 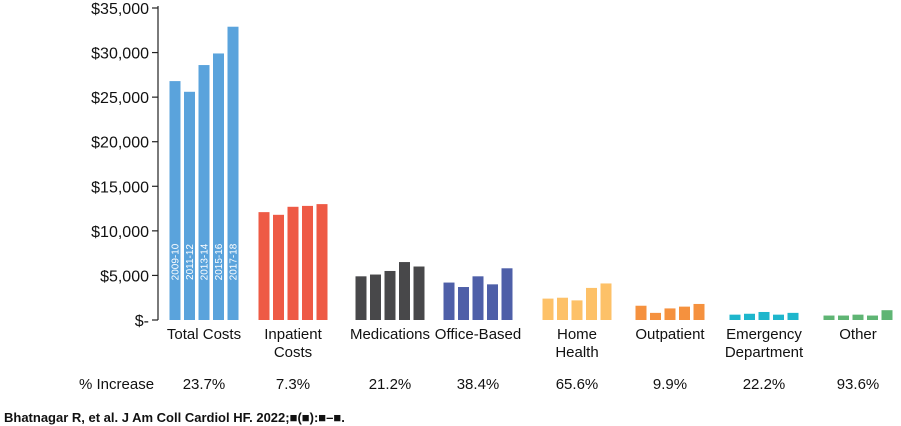 What do you see at coordinates (176, 261) in the screenshot?
I see `period-label: 2009-10` at bounding box center [176, 261].